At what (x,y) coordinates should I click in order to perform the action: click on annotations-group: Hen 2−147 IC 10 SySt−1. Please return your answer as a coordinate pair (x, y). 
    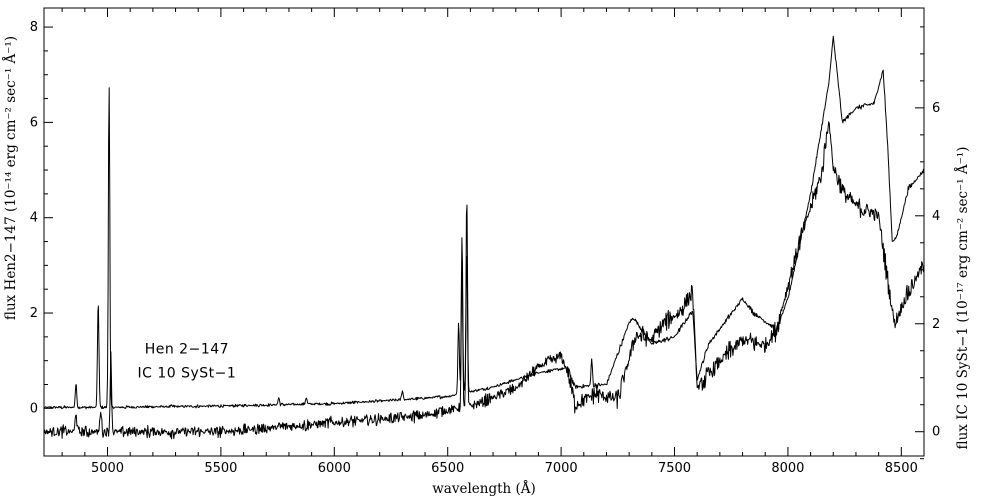
    Looking at the image, I should click on (186, 362).